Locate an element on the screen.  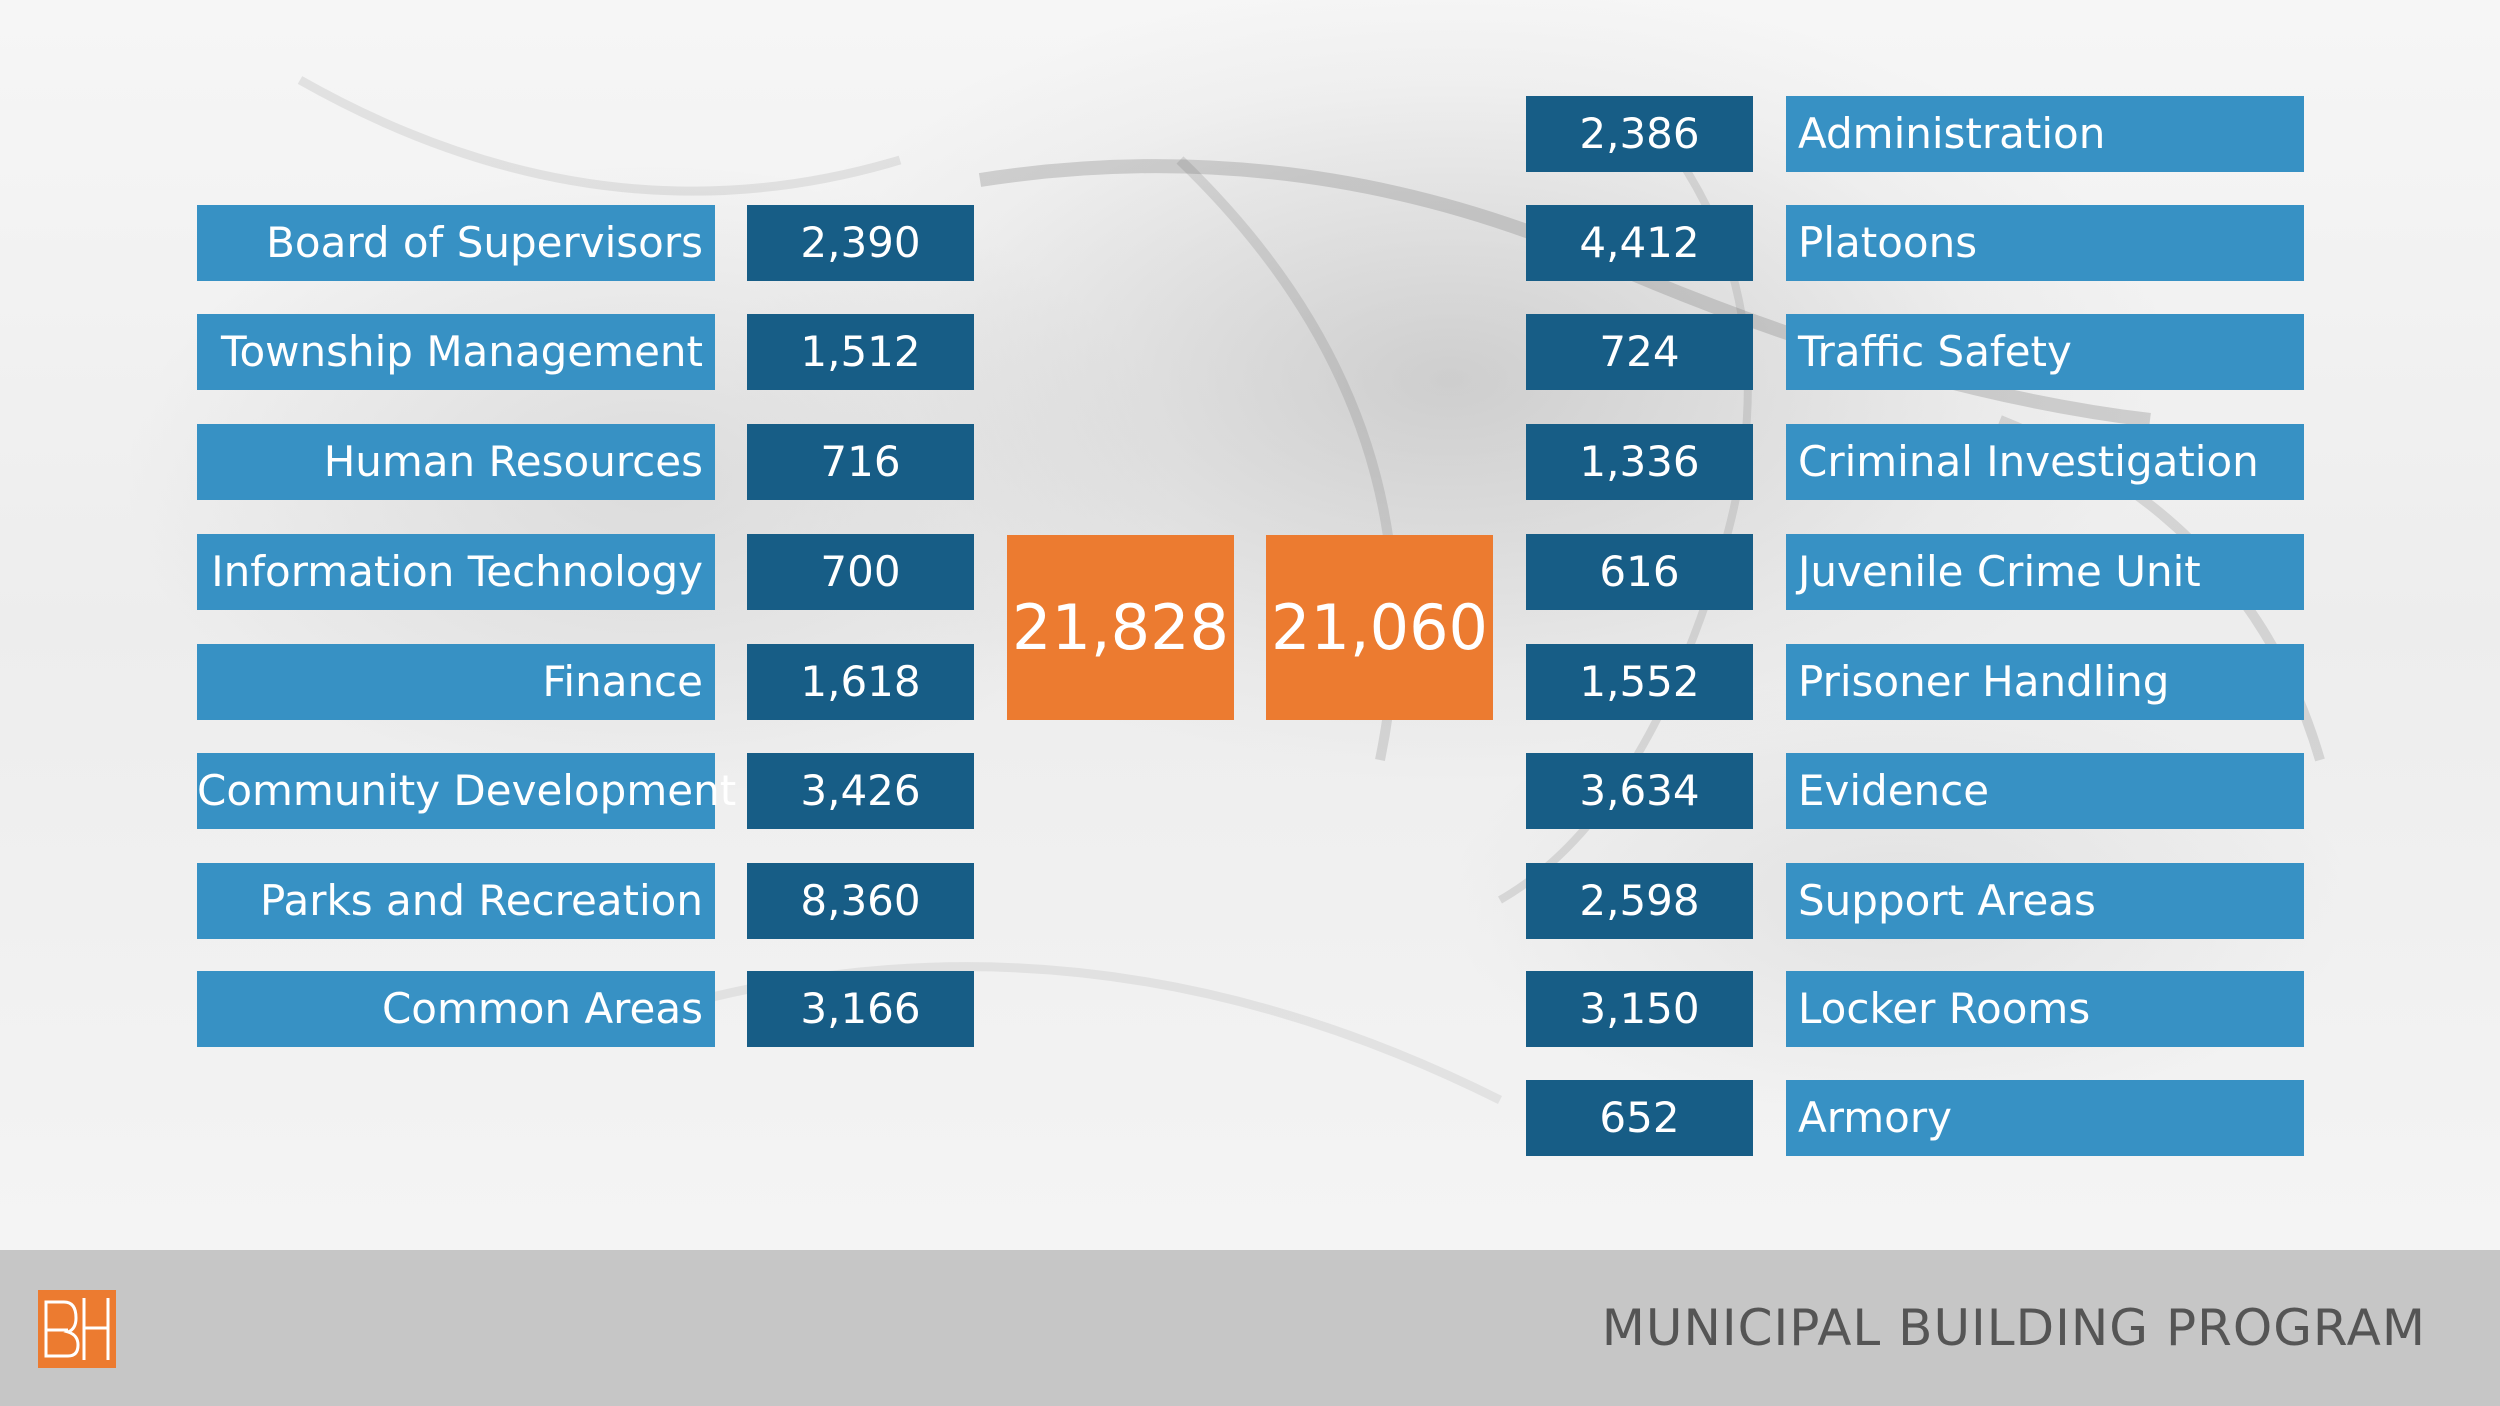
left-row-value-8: 3,166 is located at coordinates (860, 1009).